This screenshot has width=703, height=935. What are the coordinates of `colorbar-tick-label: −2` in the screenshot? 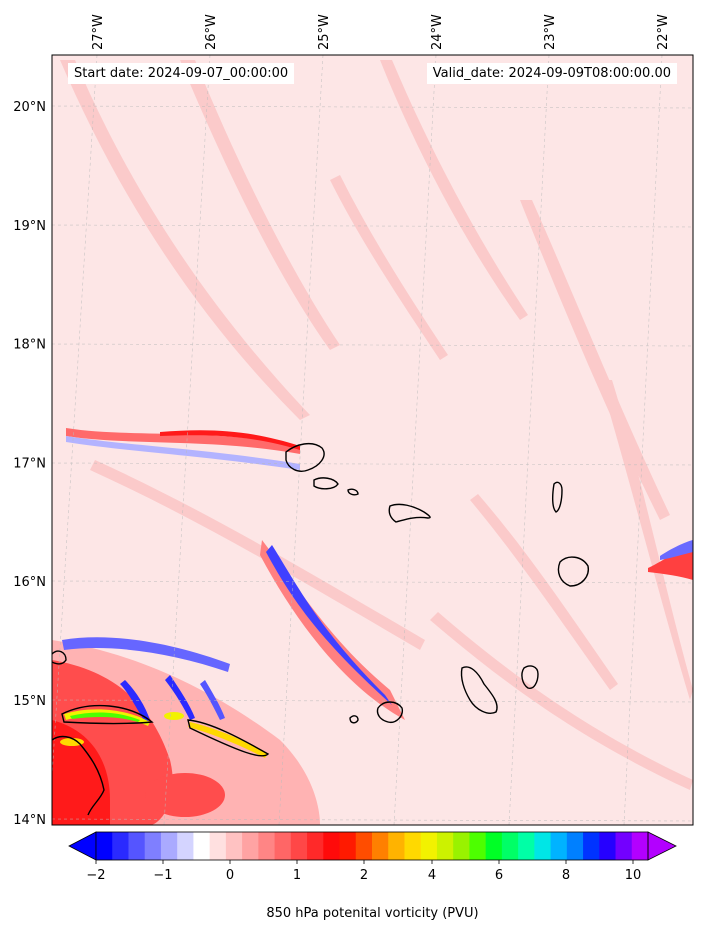 It's located at (95, 875).